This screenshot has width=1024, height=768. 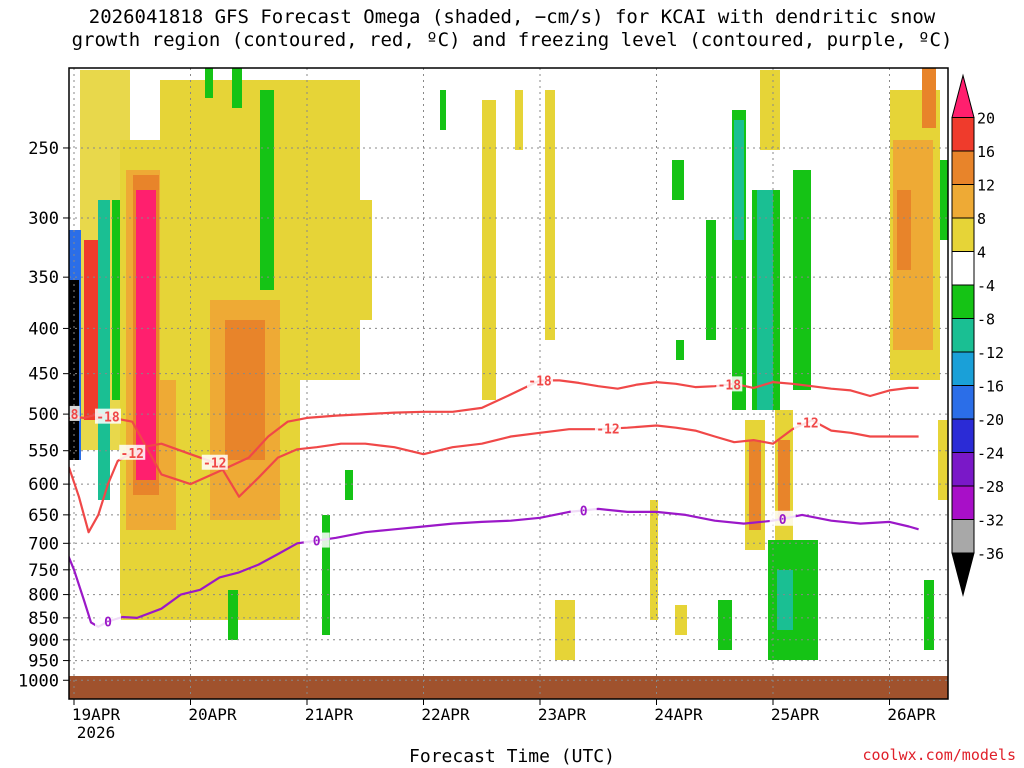 What do you see at coordinates (38, 681) in the screenshot?
I see `y-tick-label: 1000` at bounding box center [38, 681].